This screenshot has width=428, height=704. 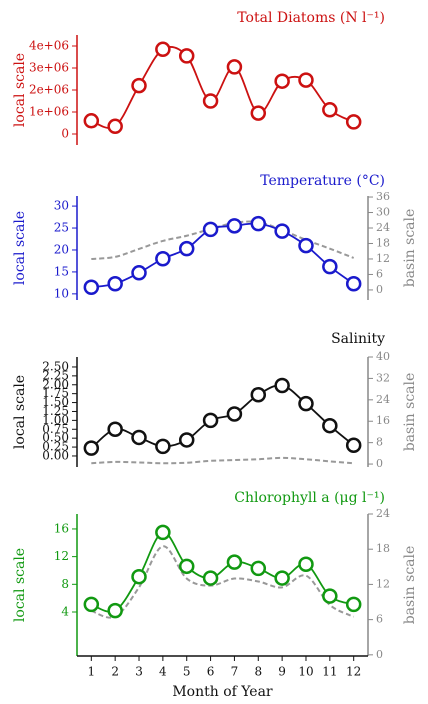 I want to click on y2-tick-label: 18, so click(x=383, y=242).